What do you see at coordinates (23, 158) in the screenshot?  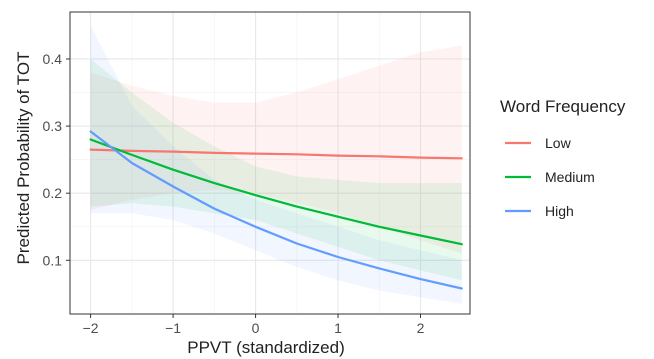 I see `y-axis-title: Predicted Probability of TOT` at bounding box center [23, 158].